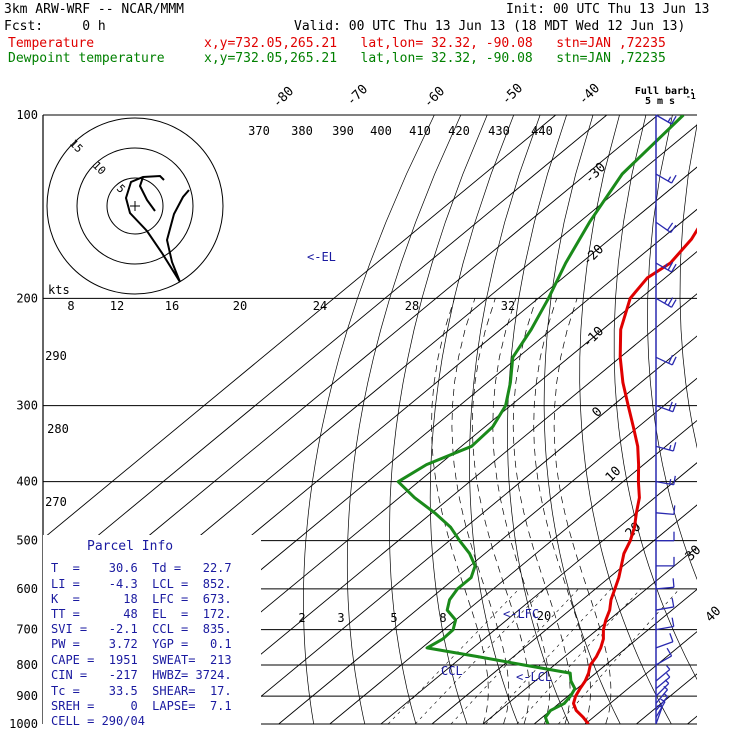 The image size is (740, 740). I want to click on theta-tick-label: 370, so click(259, 131).